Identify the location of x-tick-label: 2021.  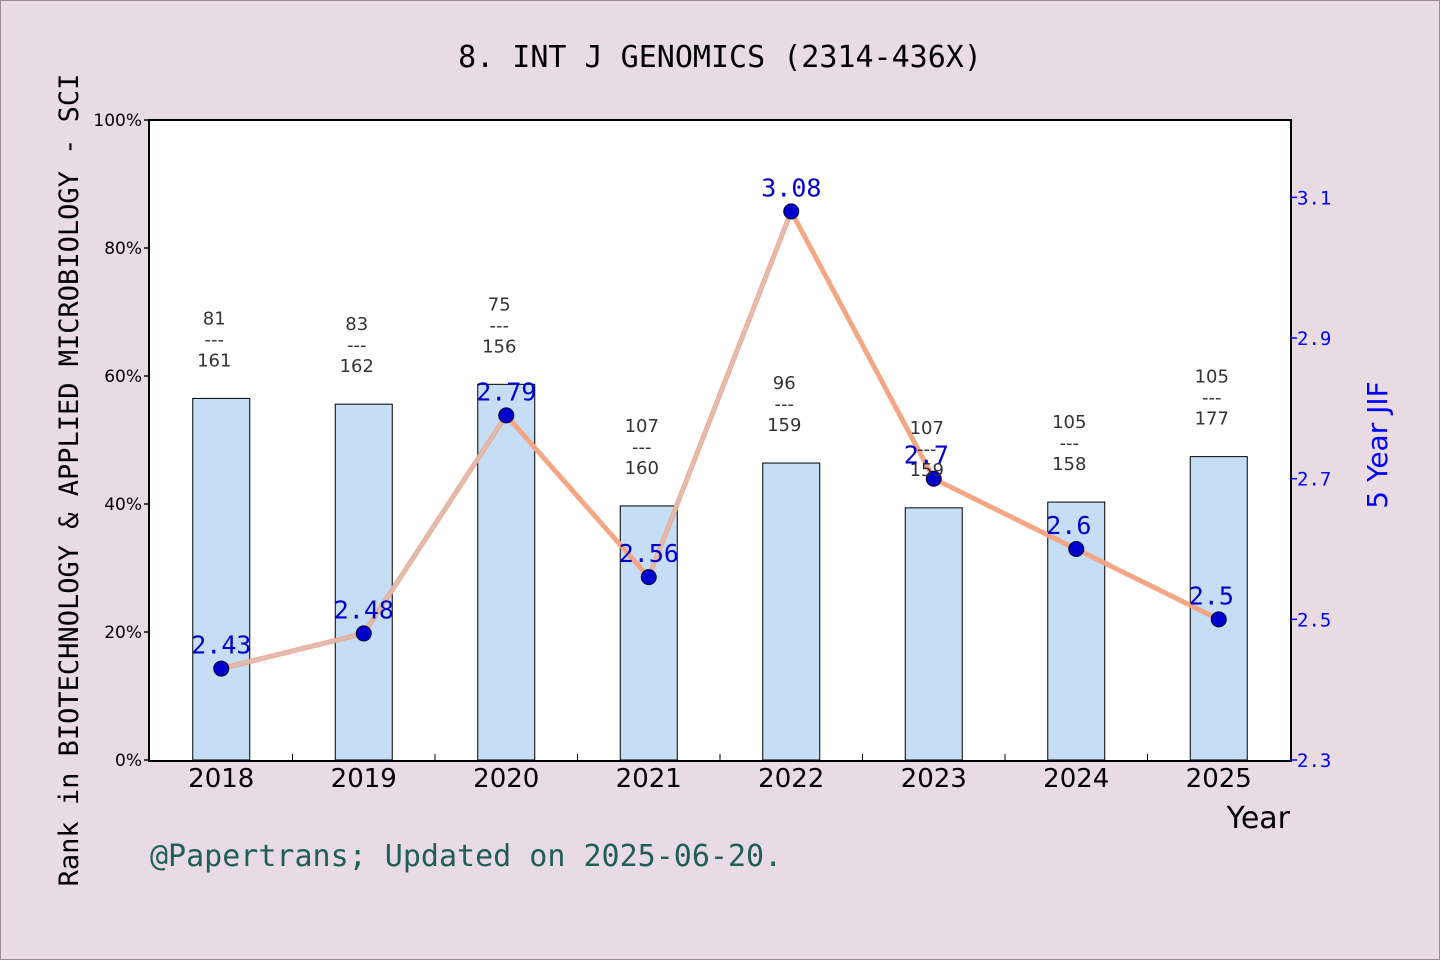
(649, 779).